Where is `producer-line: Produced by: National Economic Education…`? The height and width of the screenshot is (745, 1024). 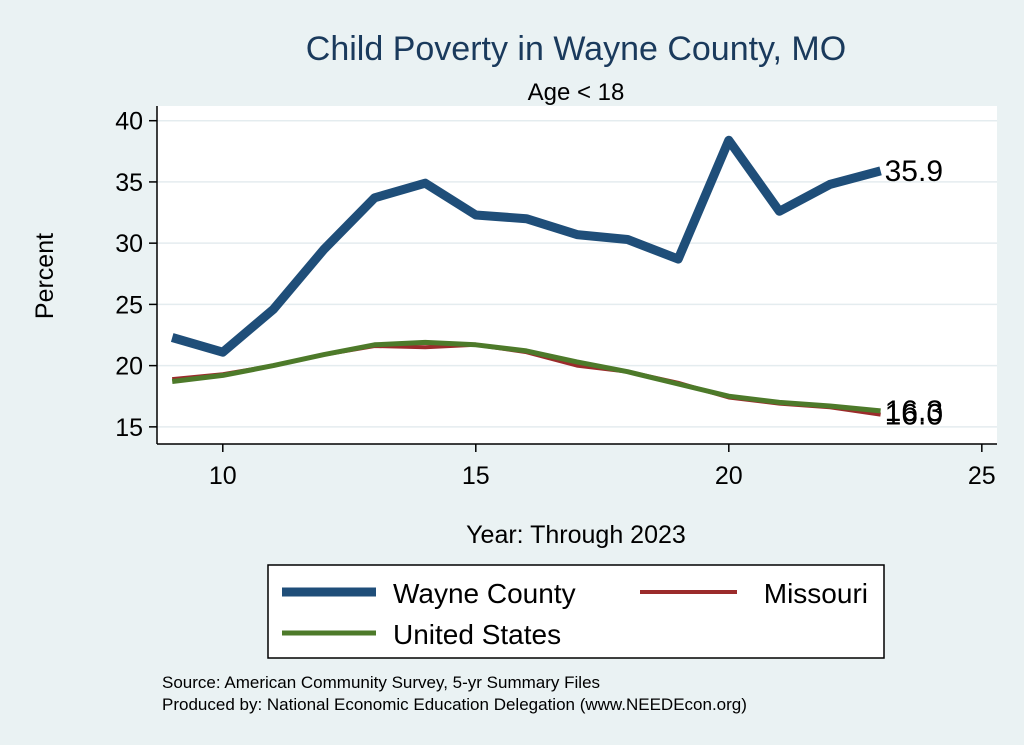
producer-line: Produced by: National Economic Education… is located at coordinates (454, 704).